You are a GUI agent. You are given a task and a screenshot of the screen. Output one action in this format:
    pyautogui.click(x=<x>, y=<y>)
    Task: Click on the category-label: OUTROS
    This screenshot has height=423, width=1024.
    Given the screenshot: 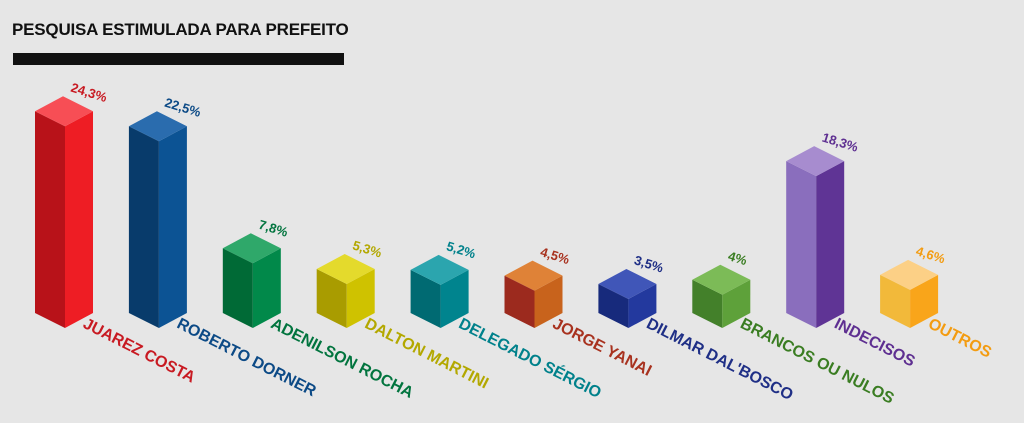 What is the action you would take?
    pyautogui.click(x=959, y=338)
    